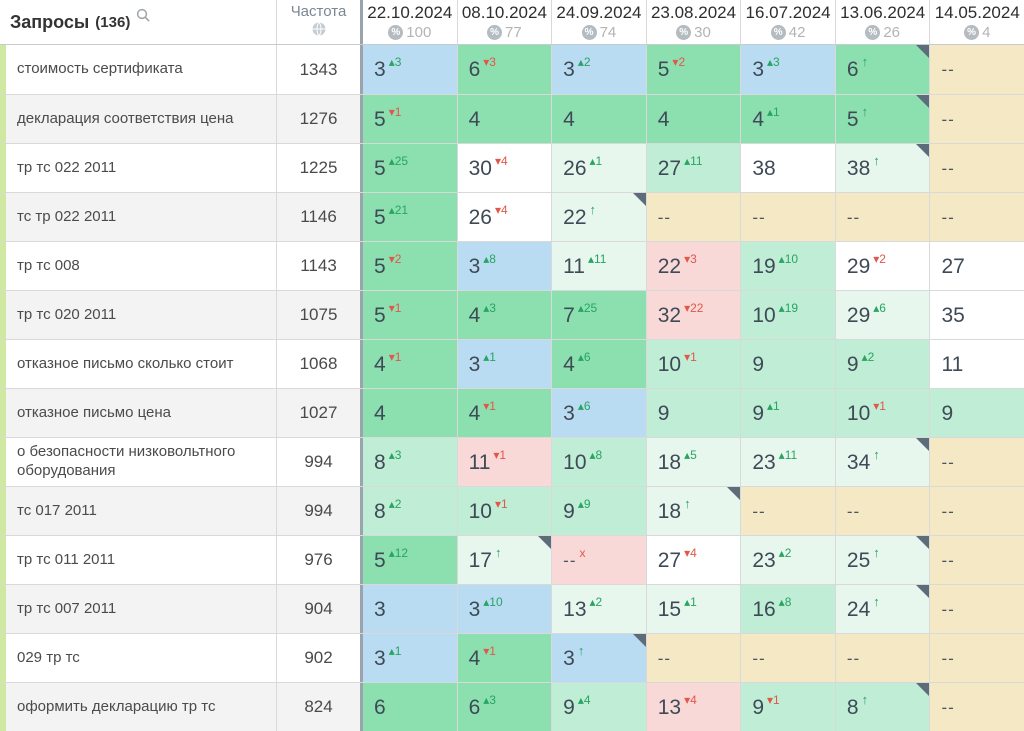 This screenshot has width=1024, height=731. Describe the element at coordinates (505, 707) in the screenshot. I see `position-cell: 6 ▴3` at that location.